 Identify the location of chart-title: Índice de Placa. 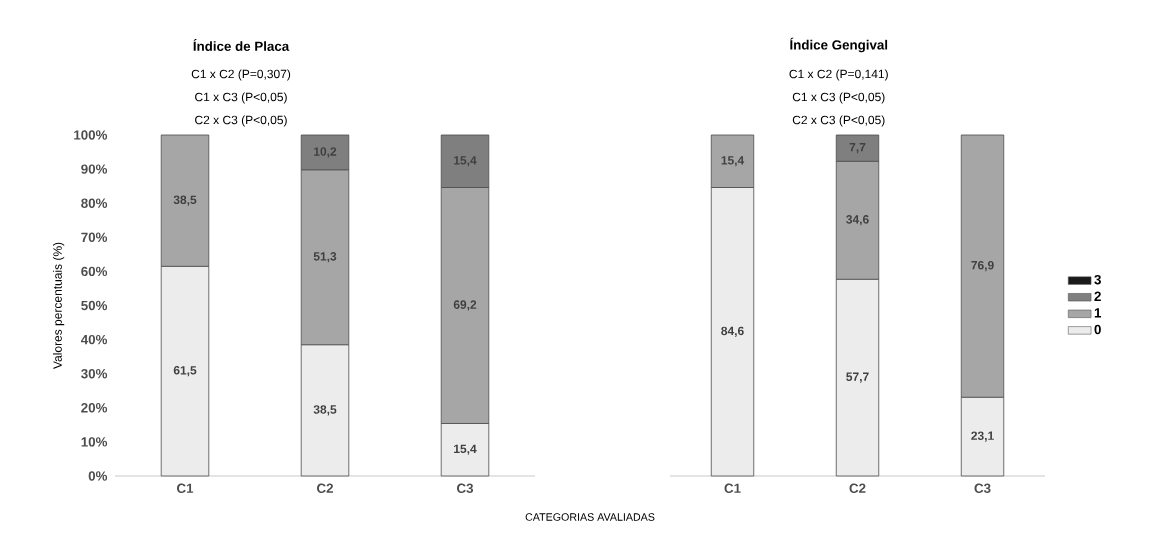
(241, 45).